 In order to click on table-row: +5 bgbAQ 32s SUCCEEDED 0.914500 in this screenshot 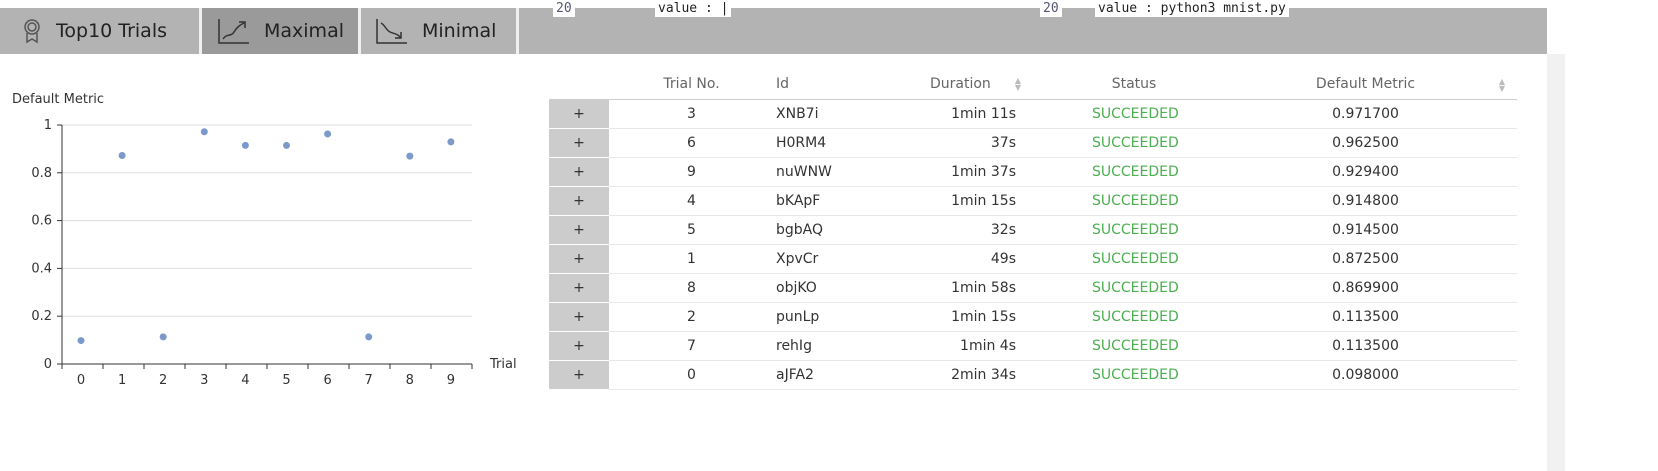, I will do `click(1033, 230)`.